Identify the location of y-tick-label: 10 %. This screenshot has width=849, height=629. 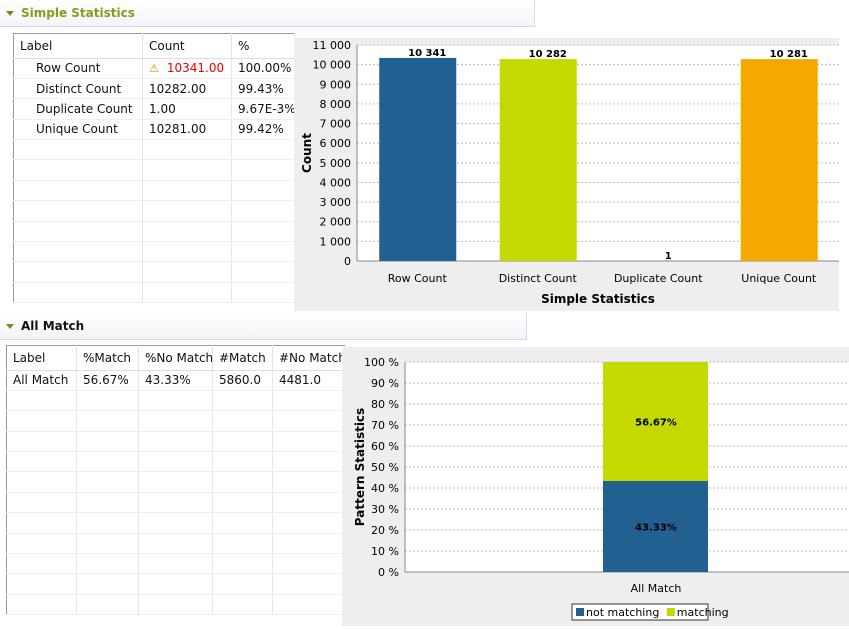
(385, 551).